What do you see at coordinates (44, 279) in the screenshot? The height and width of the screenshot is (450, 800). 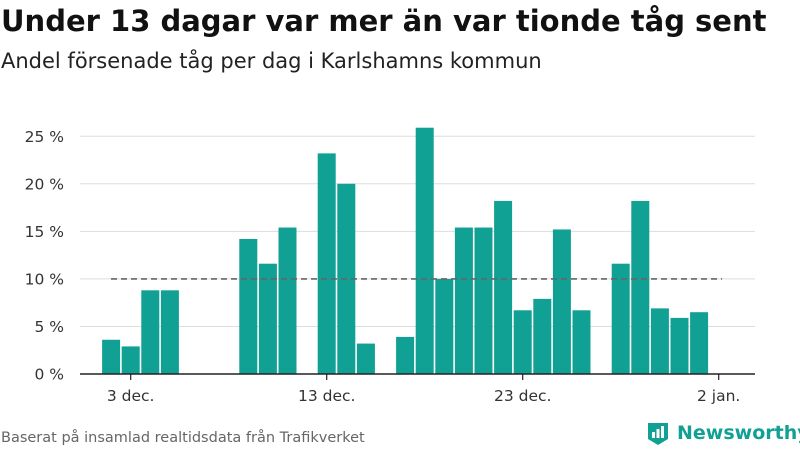 I see `y-tick-label: 10 %` at bounding box center [44, 279].